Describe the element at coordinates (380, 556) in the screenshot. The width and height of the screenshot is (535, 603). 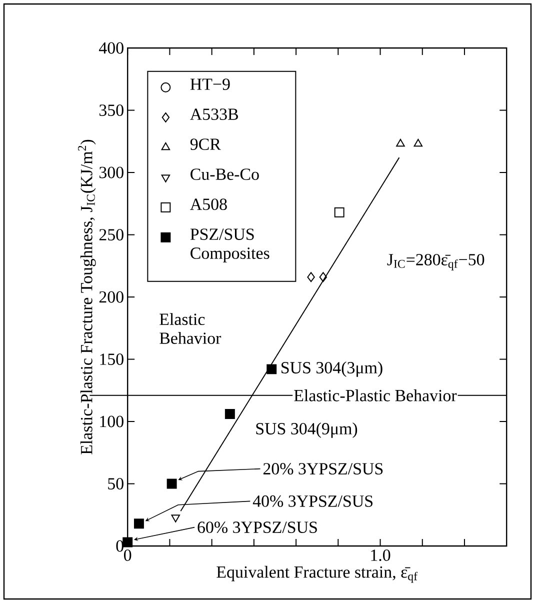
I see `x-tick-label: 1.0` at that location.